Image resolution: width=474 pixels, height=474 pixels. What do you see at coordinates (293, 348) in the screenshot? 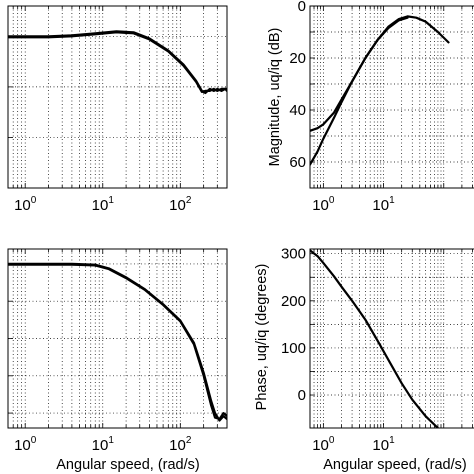
I see `y-tick-label: 100` at bounding box center [293, 348].